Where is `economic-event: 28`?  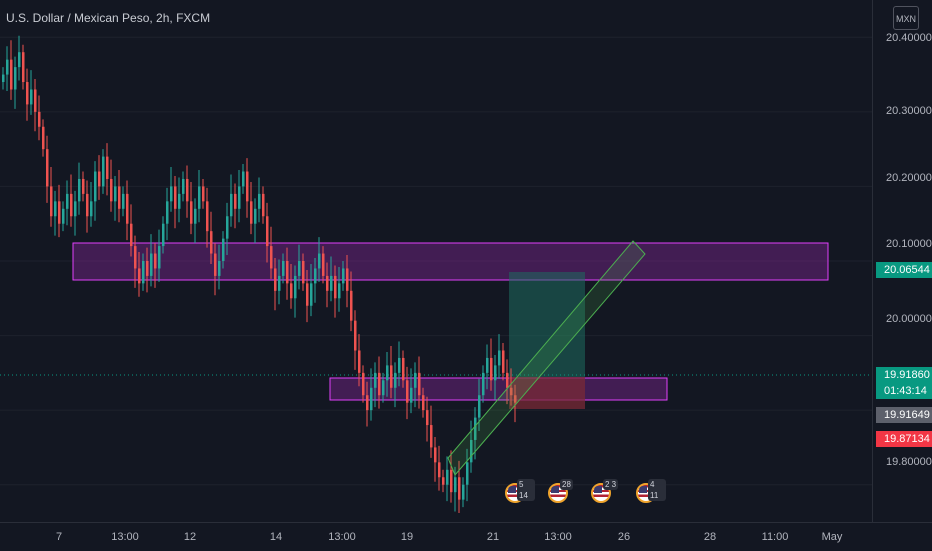 economic-event: 28 is located at coordinates (563, 493).